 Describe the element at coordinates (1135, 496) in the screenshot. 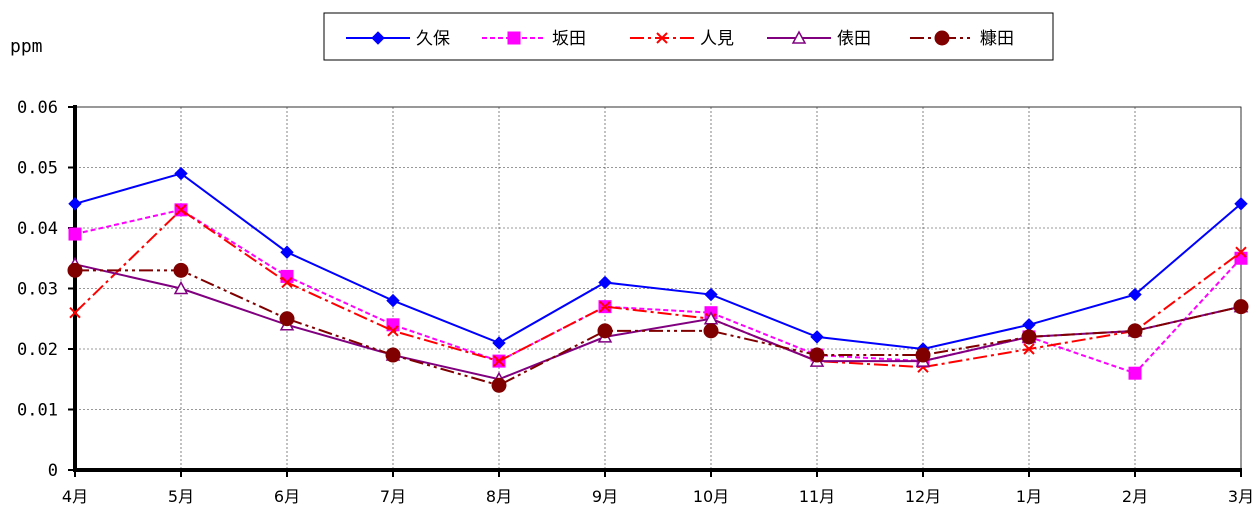

I see `x-tick-label: 2月` at that location.